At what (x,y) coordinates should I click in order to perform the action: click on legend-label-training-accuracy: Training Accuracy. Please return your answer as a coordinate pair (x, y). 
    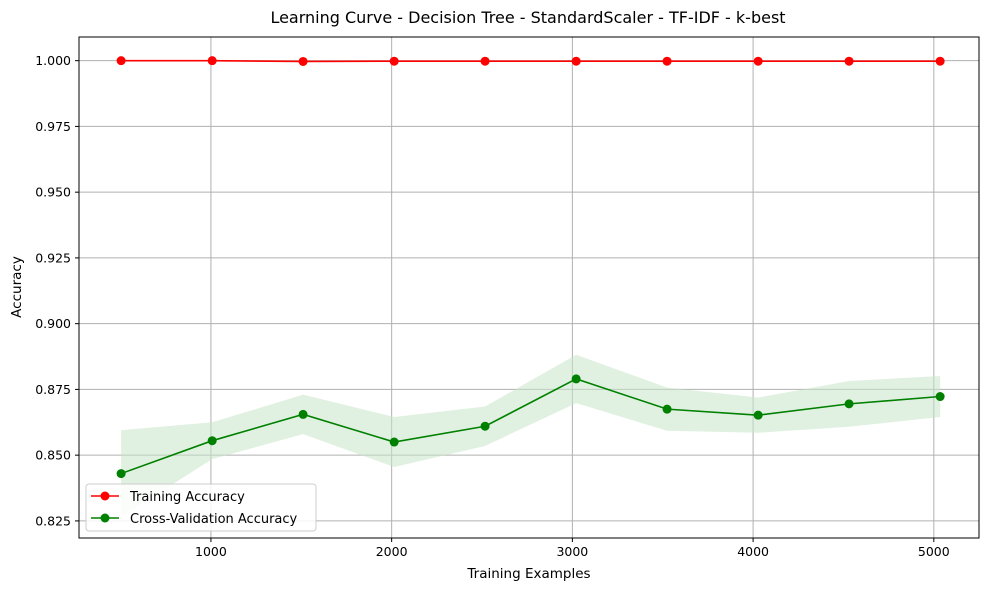
    Looking at the image, I should click on (187, 497).